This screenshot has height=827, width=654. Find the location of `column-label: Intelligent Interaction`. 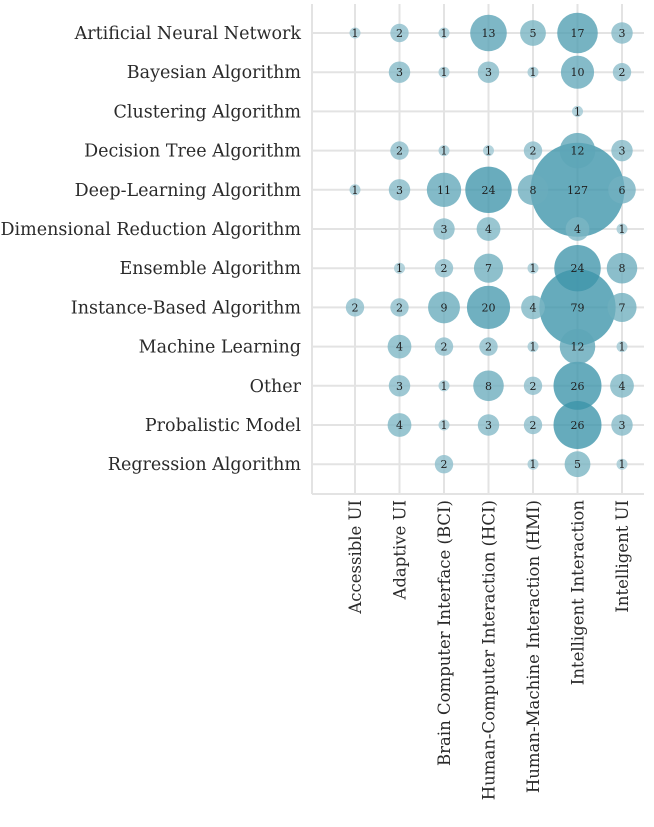

column-label: Intelligent Interaction is located at coordinates (578, 593).